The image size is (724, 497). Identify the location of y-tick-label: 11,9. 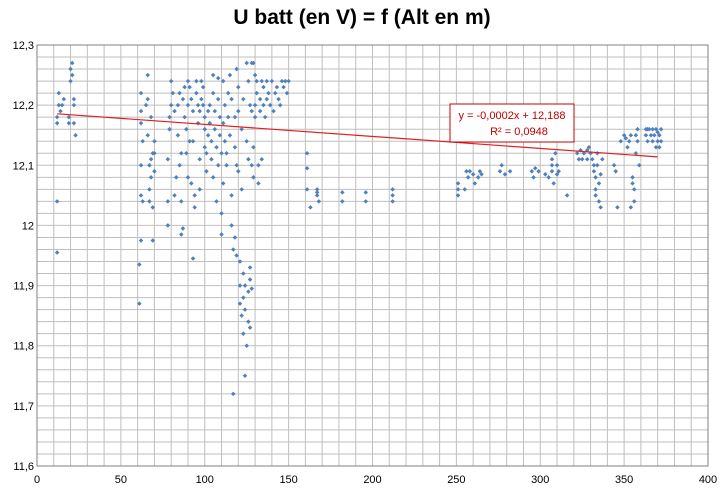
(23, 287).